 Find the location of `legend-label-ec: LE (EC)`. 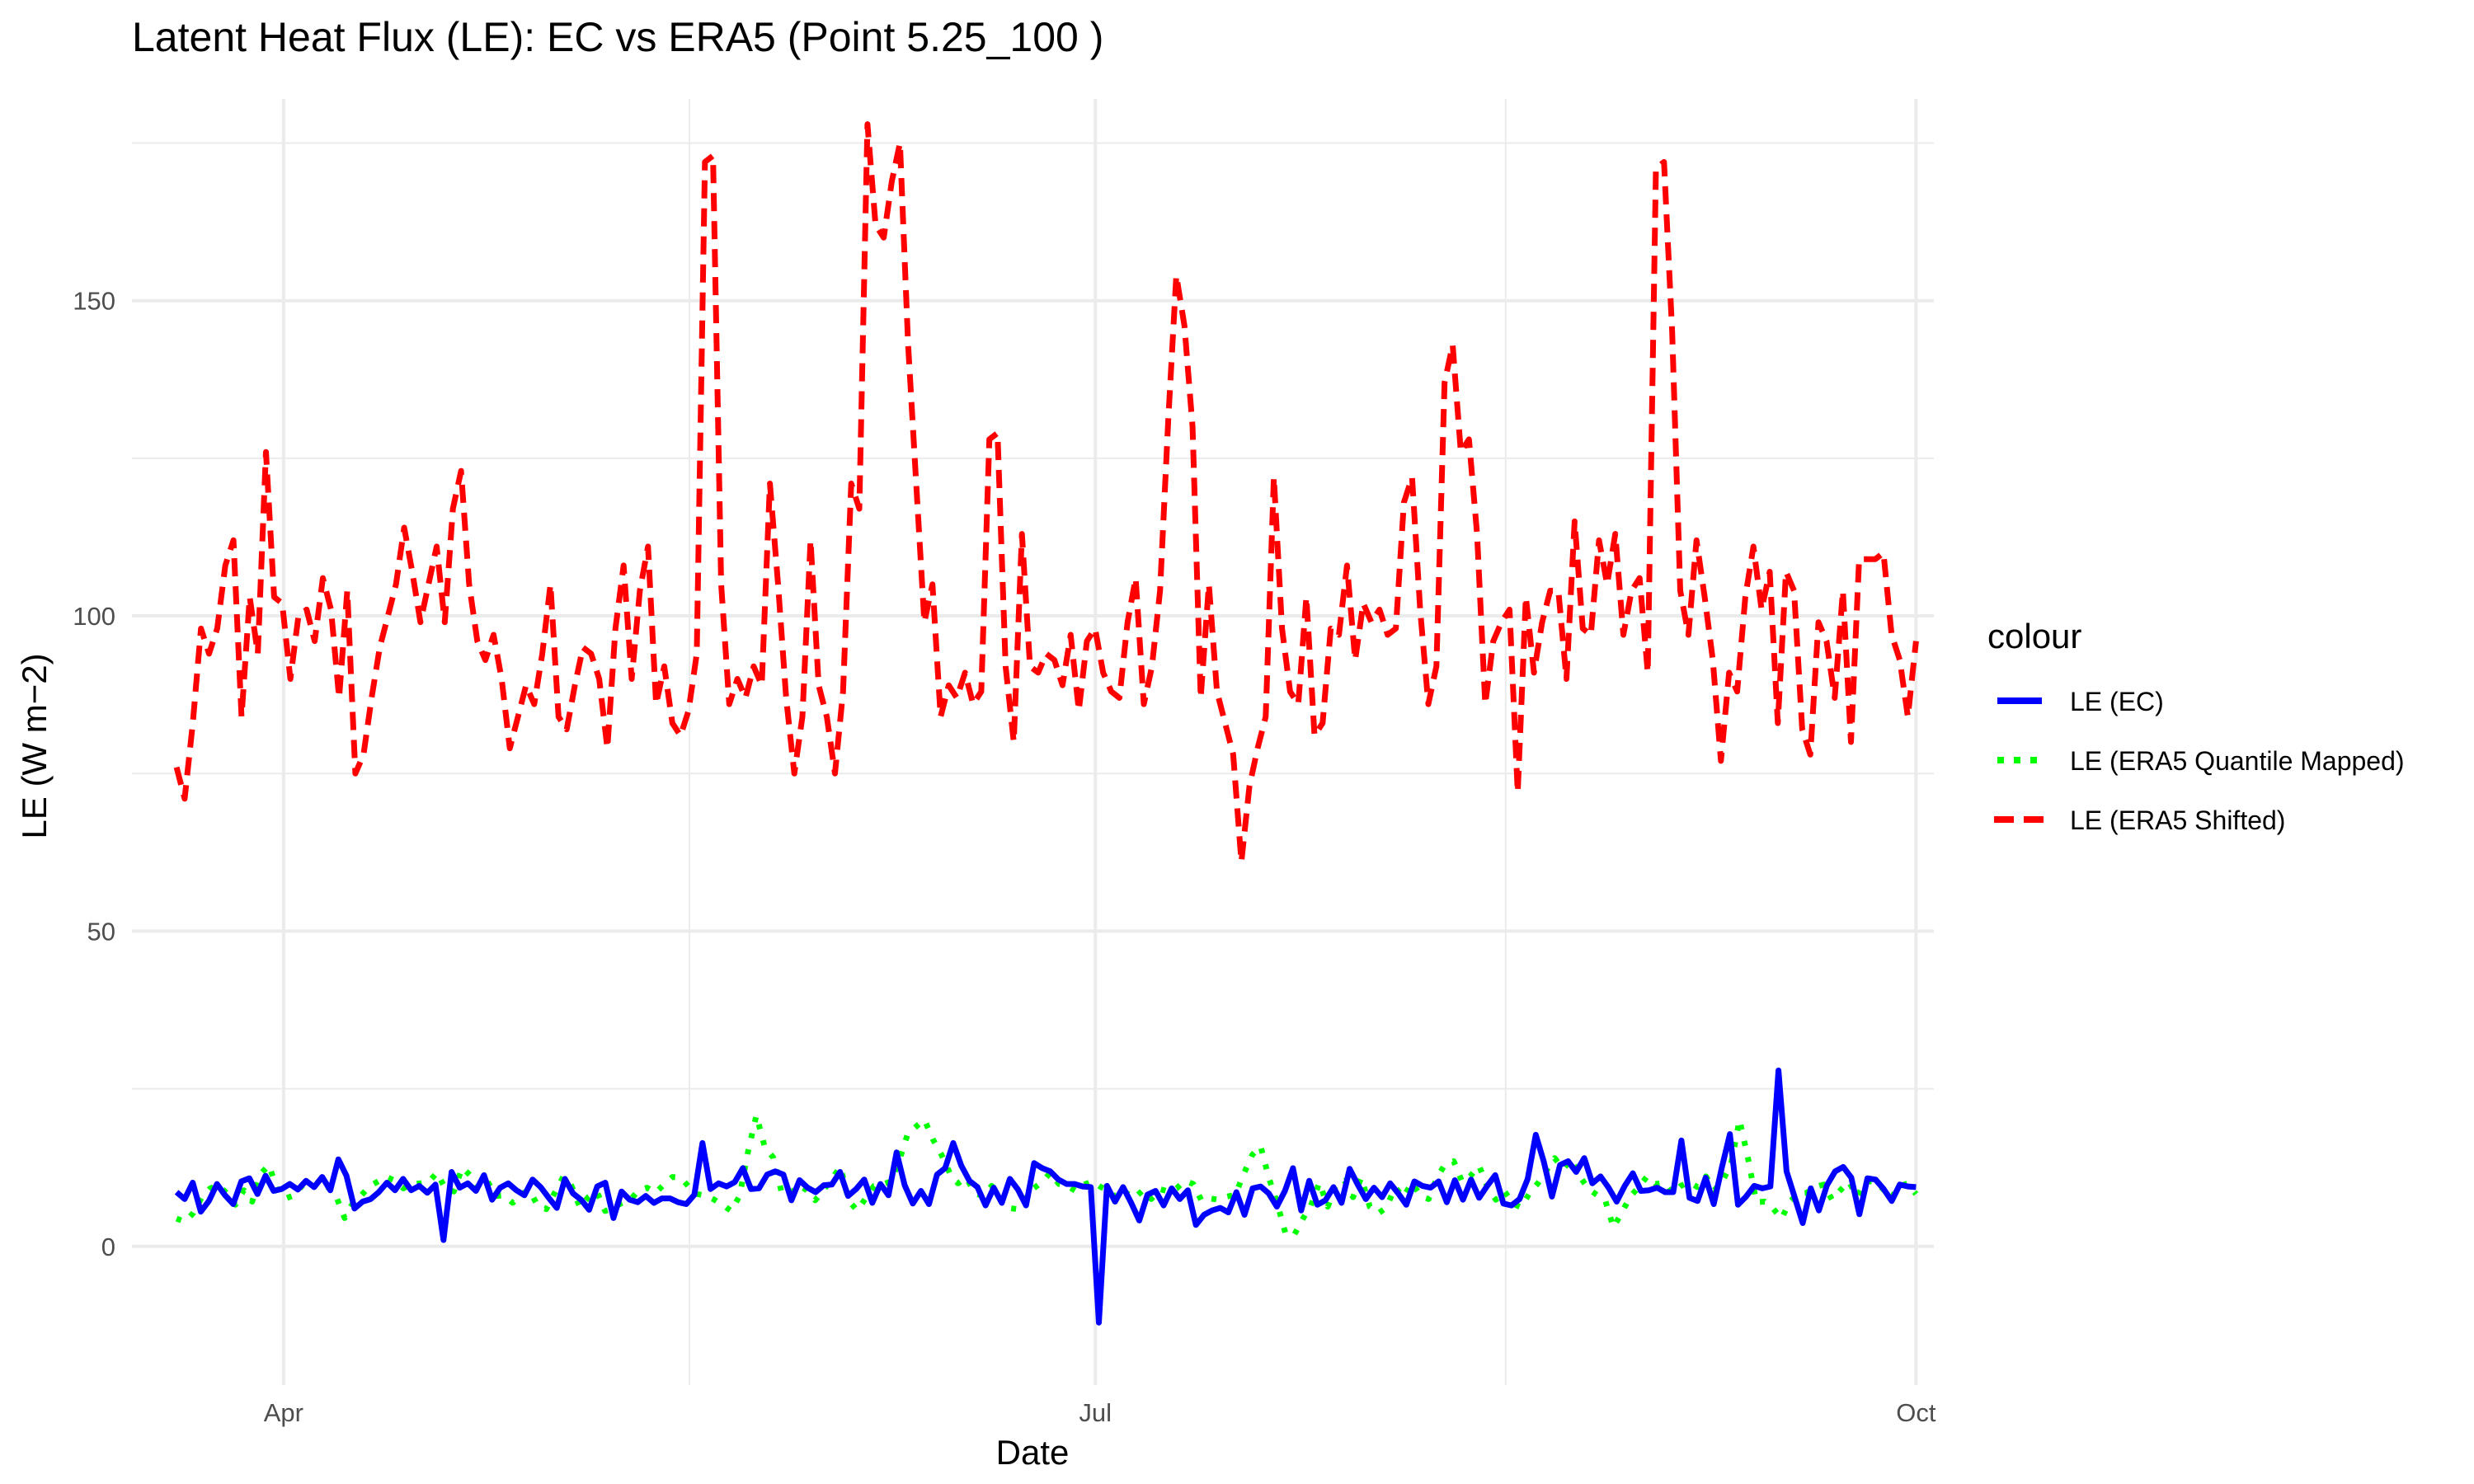

legend-label-ec: LE (EC) is located at coordinates (2117, 701).